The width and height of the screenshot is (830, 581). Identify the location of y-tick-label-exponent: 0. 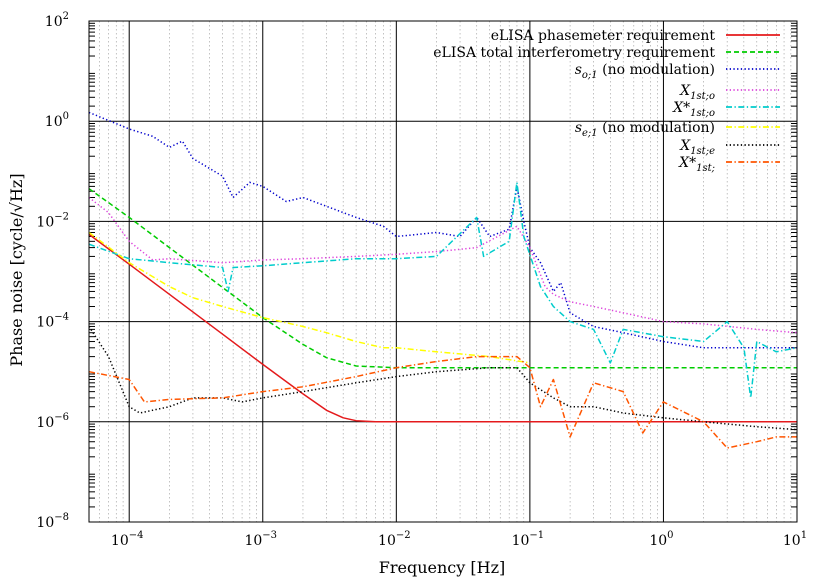
(66, 116).